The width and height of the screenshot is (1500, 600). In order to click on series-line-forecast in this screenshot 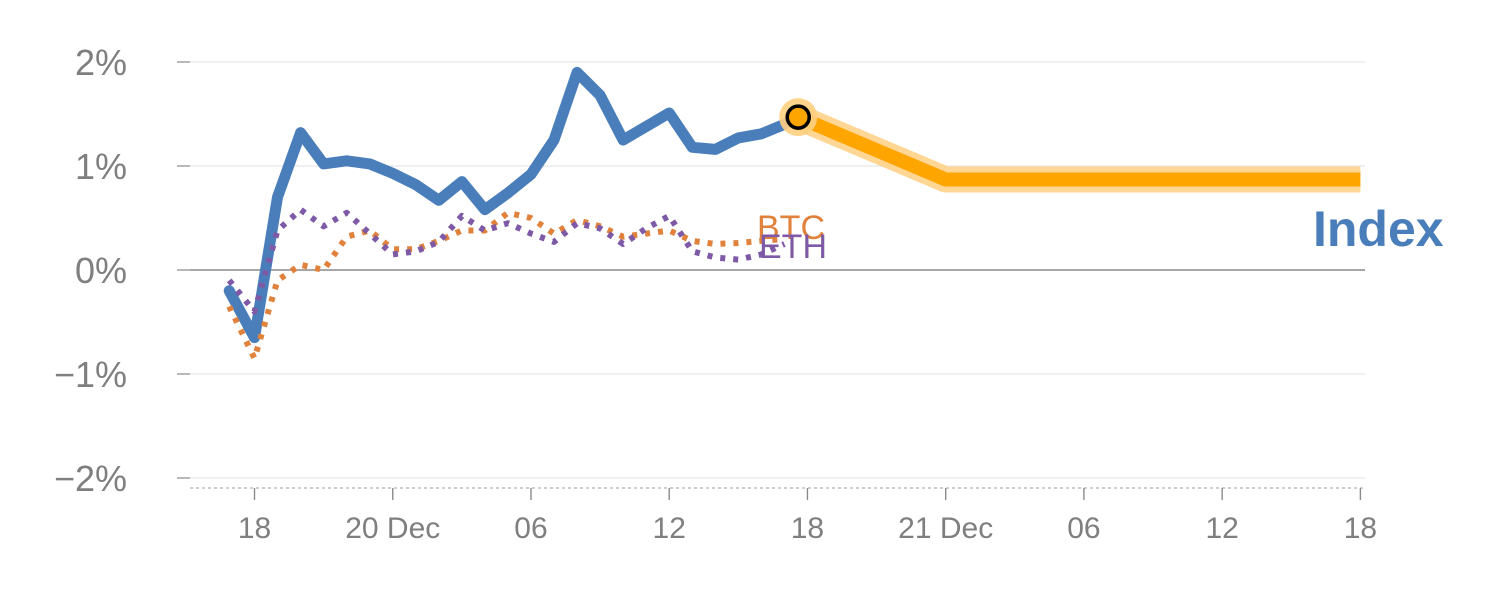, I will do `click(1078, 148)`.